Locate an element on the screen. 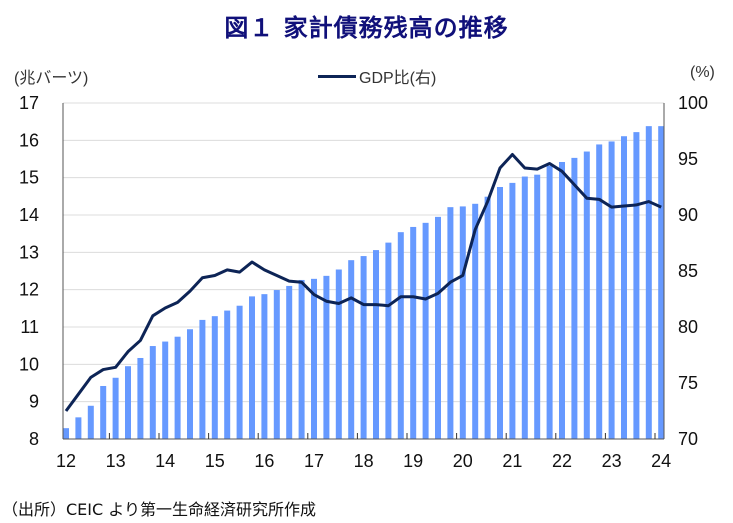 Image resolution: width=733 pixels, height=523 pixels. left-tick-label: 17 is located at coordinates (29, 103).